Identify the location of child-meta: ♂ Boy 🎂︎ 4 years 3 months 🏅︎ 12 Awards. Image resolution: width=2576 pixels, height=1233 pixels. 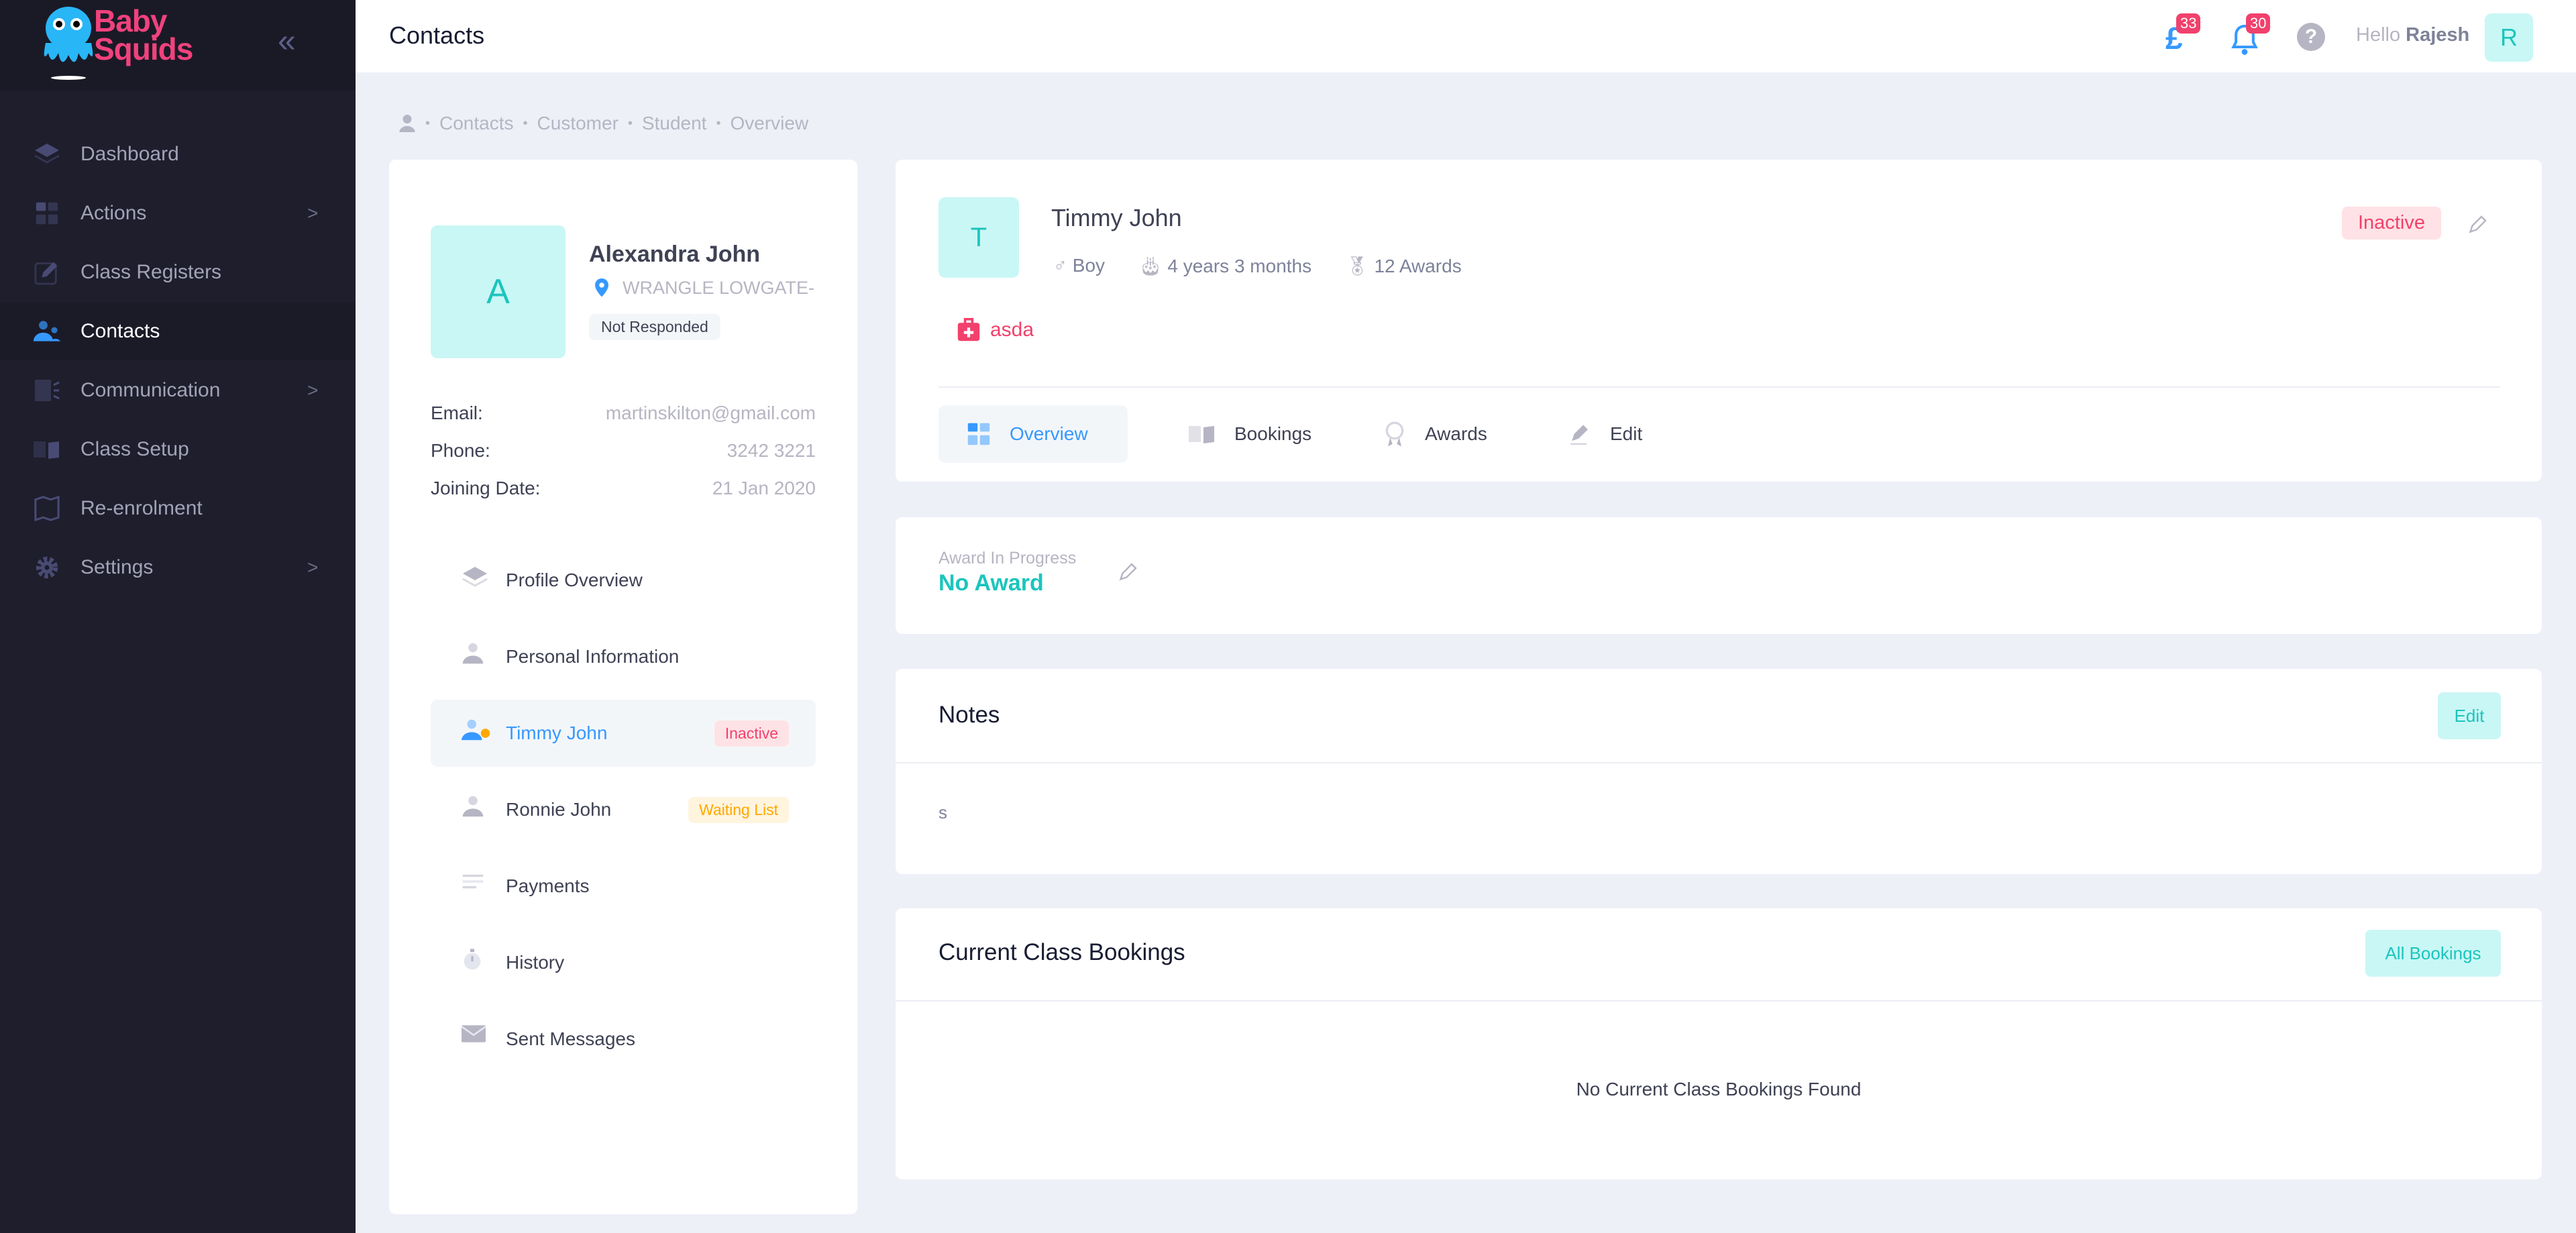
(1257, 266).